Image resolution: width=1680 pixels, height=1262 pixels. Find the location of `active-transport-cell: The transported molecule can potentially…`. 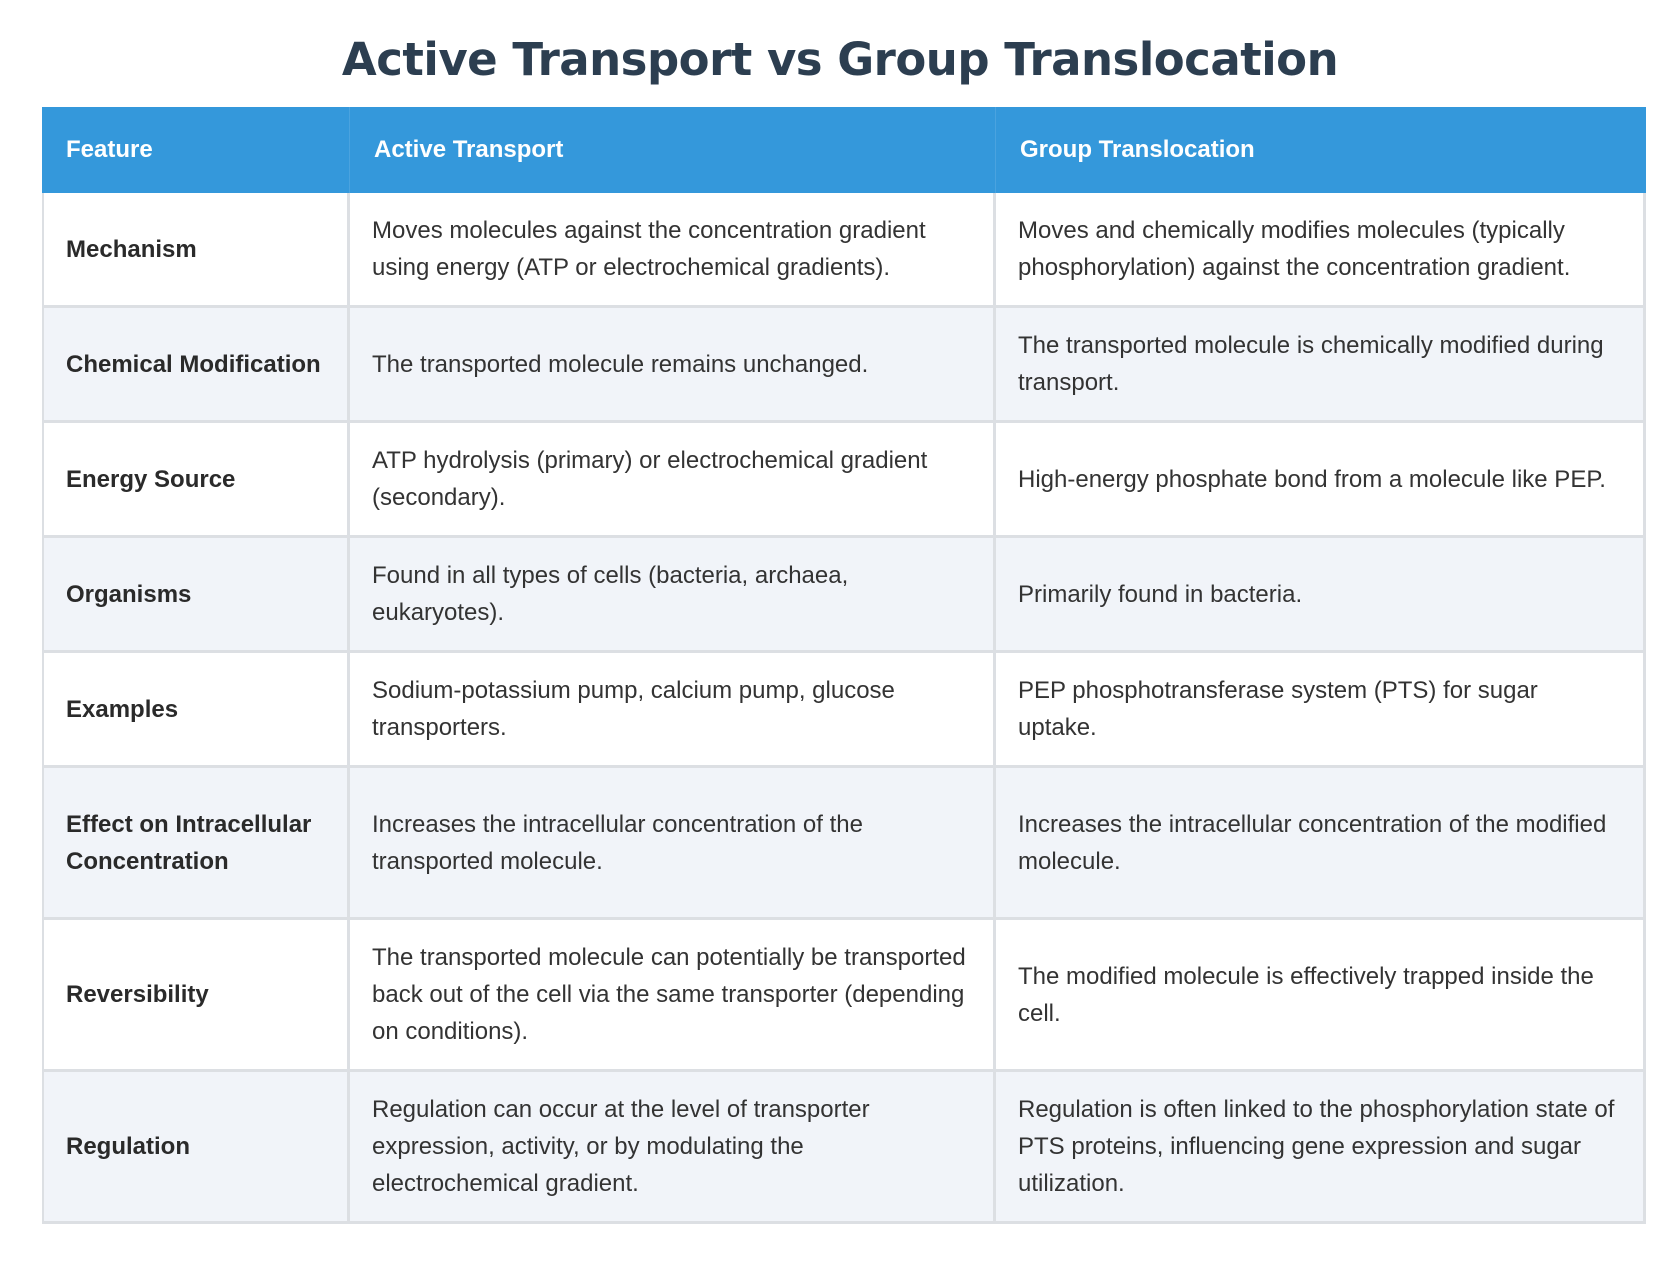

active-transport-cell: The transported molecule can potentially… is located at coordinates (673, 996).